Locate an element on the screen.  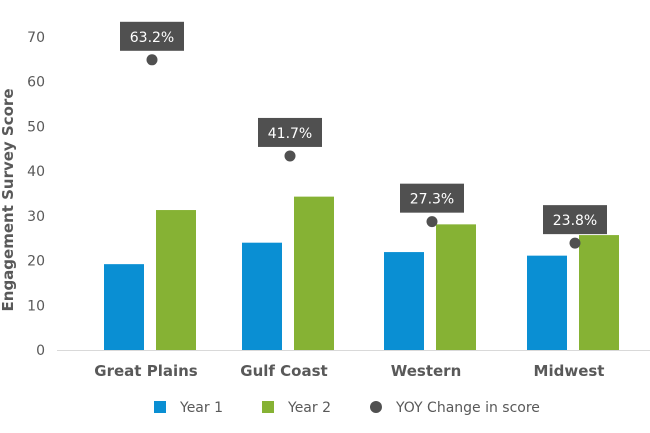
legend-label: Year 1 is located at coordinates (201, 408).